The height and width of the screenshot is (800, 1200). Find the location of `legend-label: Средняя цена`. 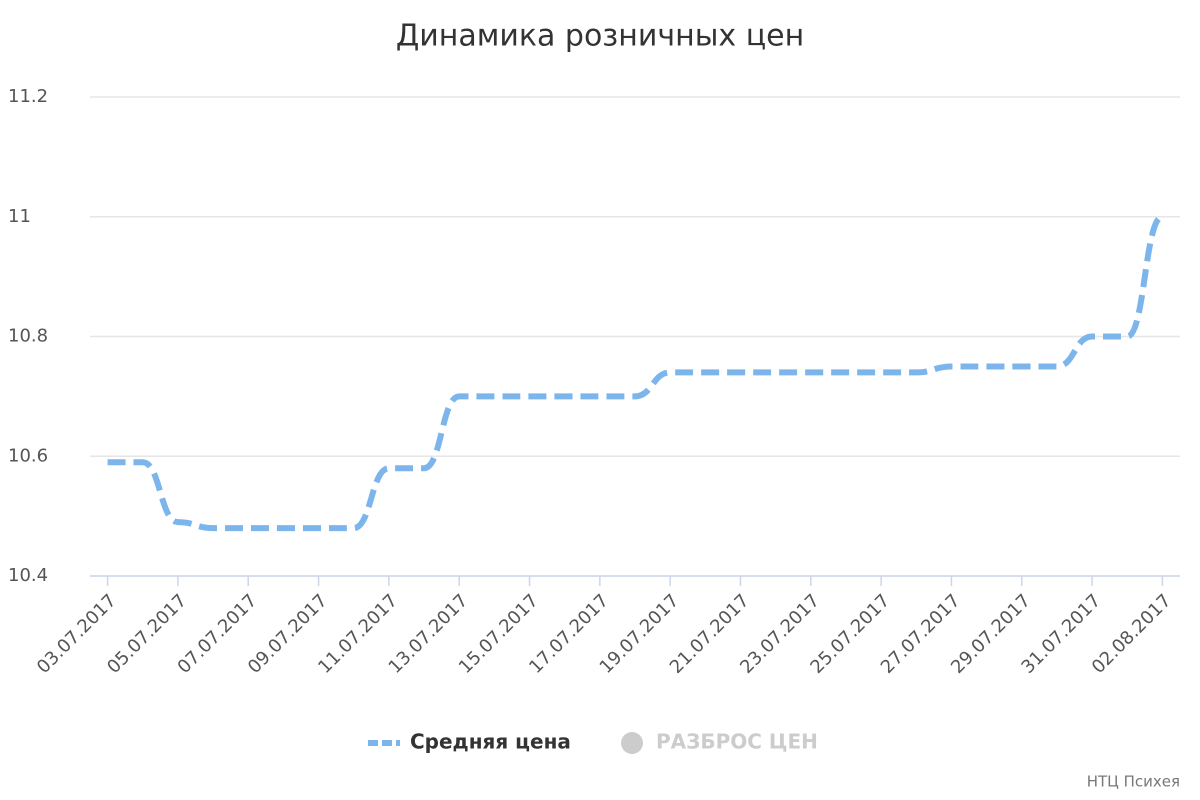

legend-label: Средняя цена is located at coordinates (490, 742).